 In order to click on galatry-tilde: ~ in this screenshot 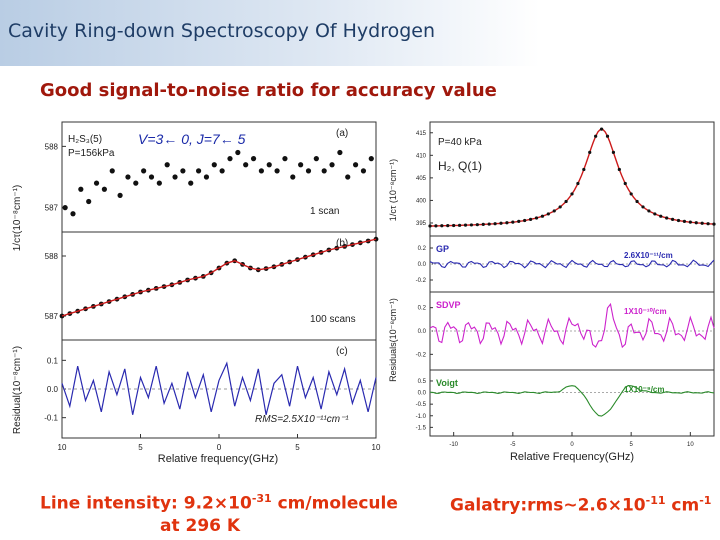, I will do `click(570, 505)`.